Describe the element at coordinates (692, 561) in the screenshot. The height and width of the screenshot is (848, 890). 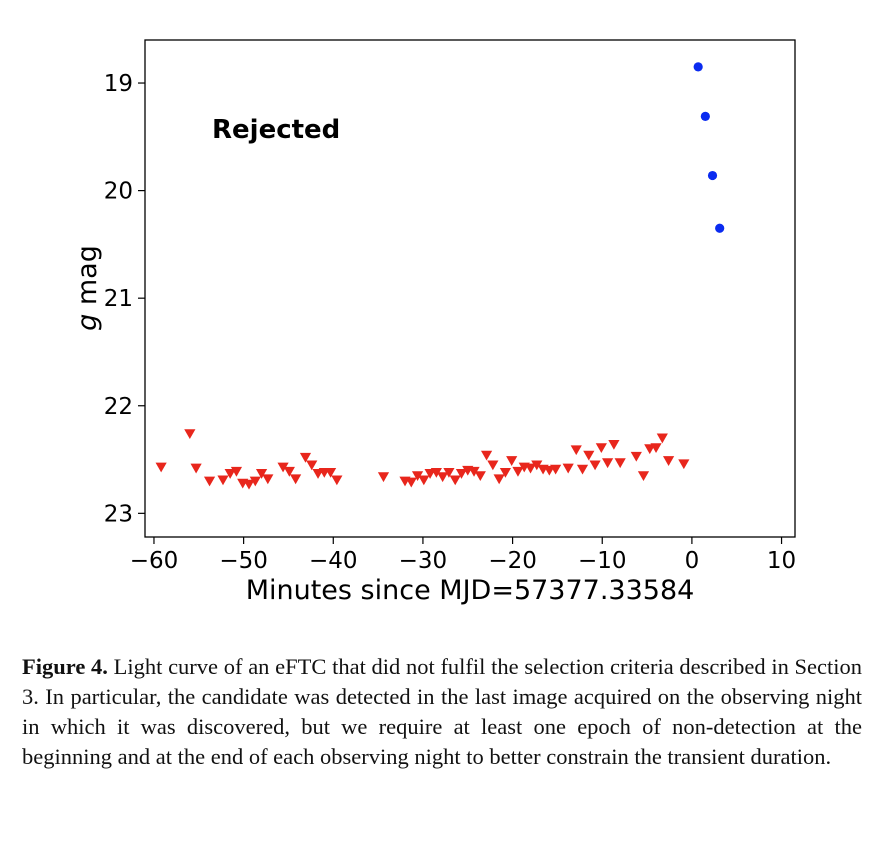
I see `x-tick-label: 0` at that location.